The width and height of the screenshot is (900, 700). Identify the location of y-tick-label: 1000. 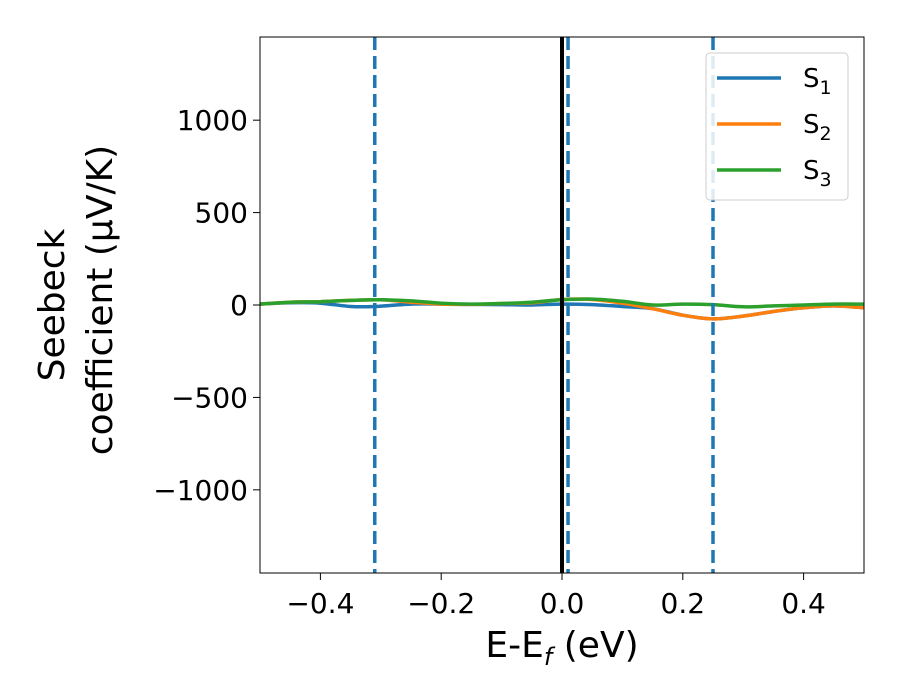
(212, 120).